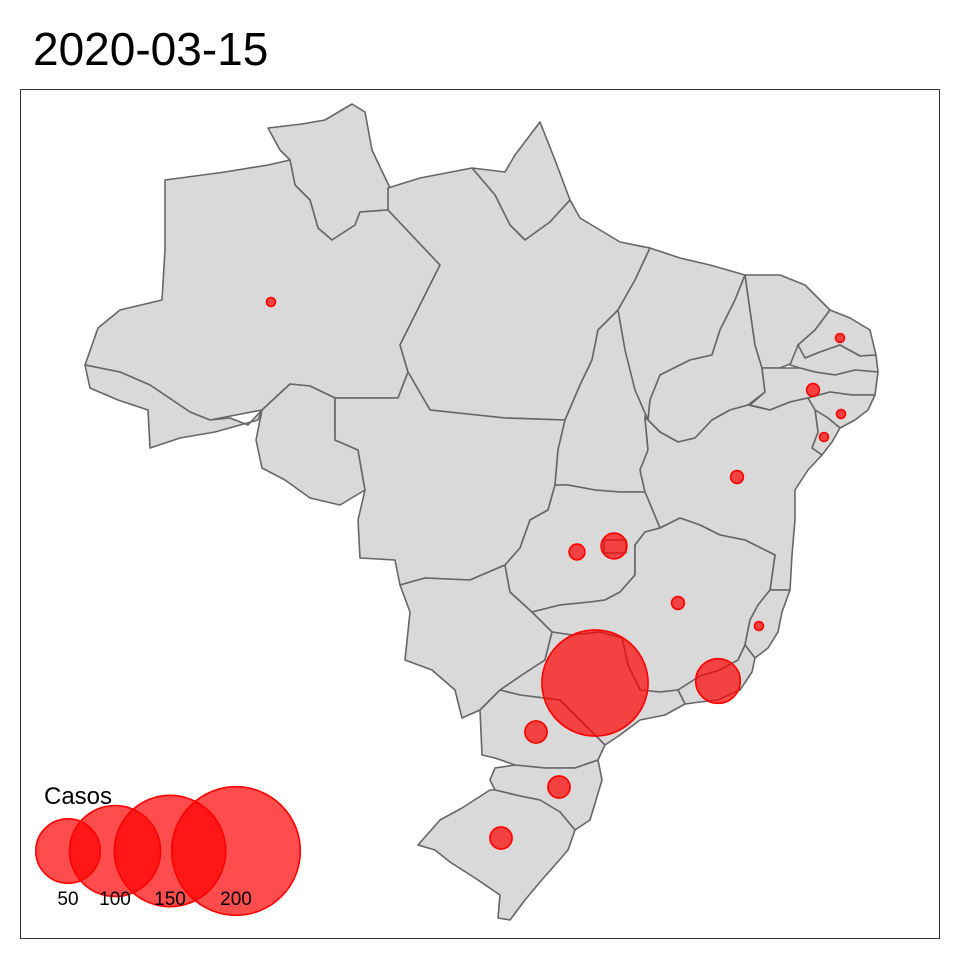 This screenshot has height=960, width=960. I want to click on state-rs, so click(496, 855).